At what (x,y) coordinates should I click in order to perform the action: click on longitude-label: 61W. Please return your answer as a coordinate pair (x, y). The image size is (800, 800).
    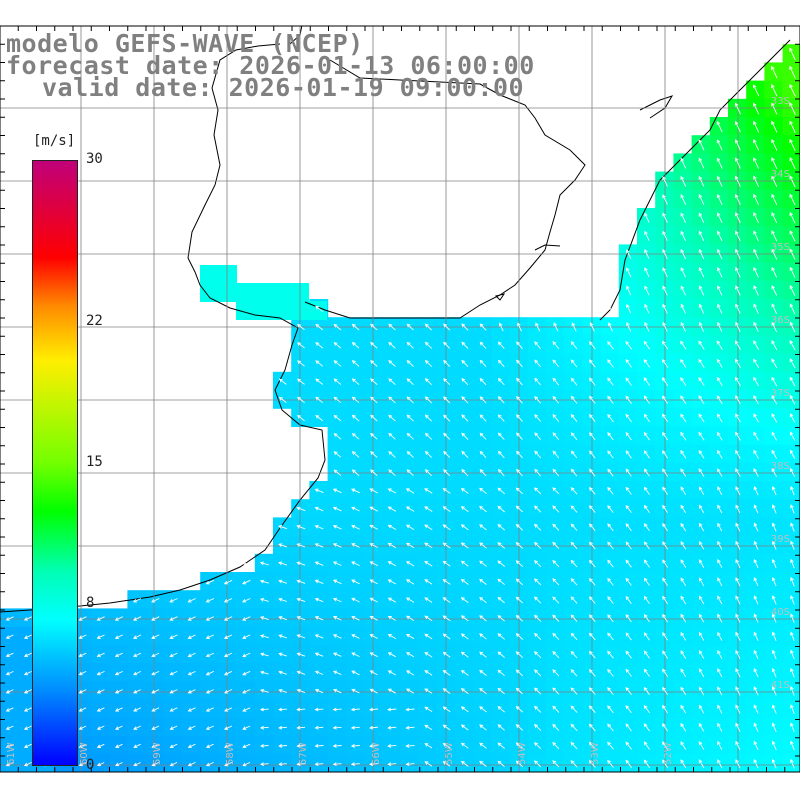
    Looking at the image, I should click on (11, 753).